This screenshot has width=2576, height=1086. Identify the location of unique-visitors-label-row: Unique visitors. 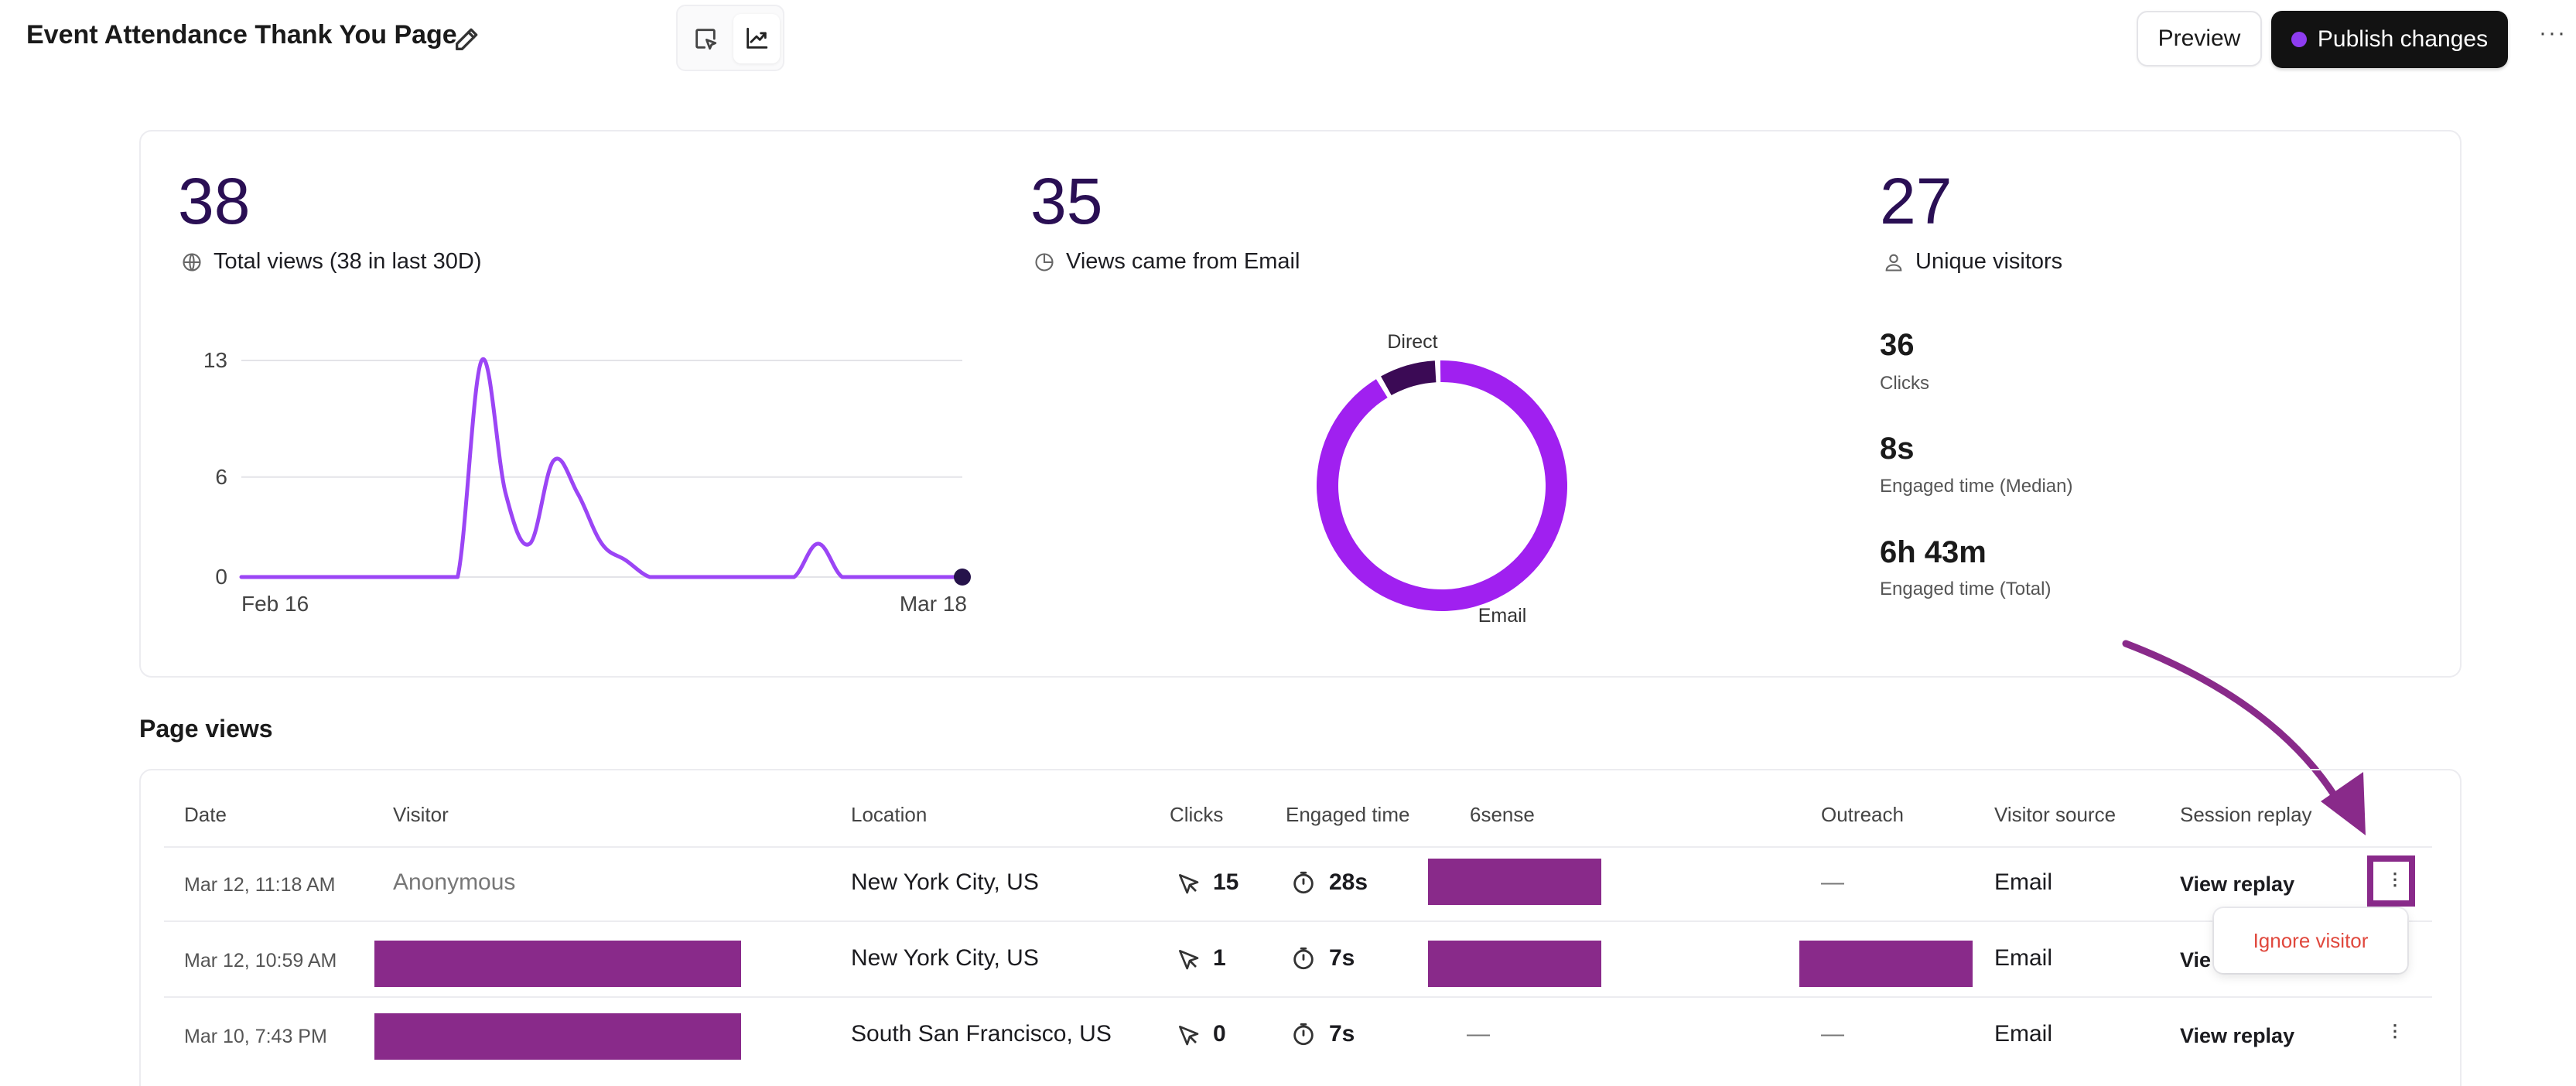
(1973, 262).